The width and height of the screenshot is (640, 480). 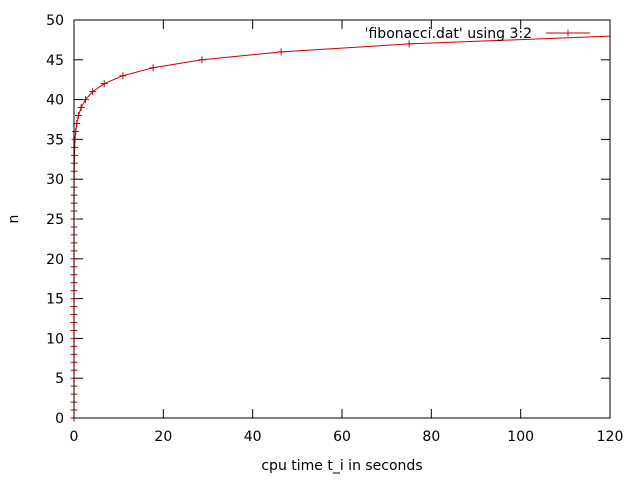 I want to click on y-tick-label: 20, so click(x=55, y=260).